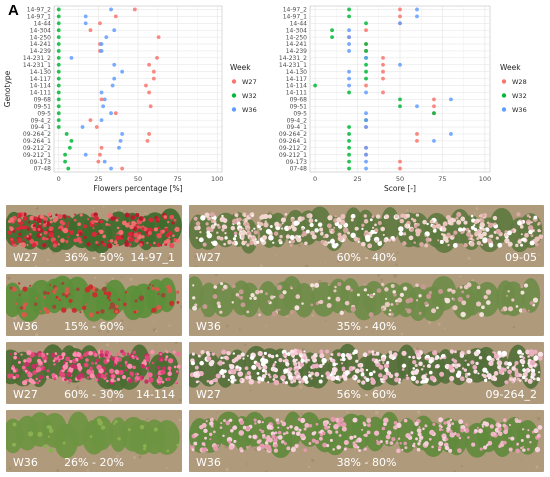 The width and height of the screenshot is (550, 477). Describe the element at coordinates (94, 257) in the screenshot. I see `photo-percentage-label: 36% - 50%` at that location.